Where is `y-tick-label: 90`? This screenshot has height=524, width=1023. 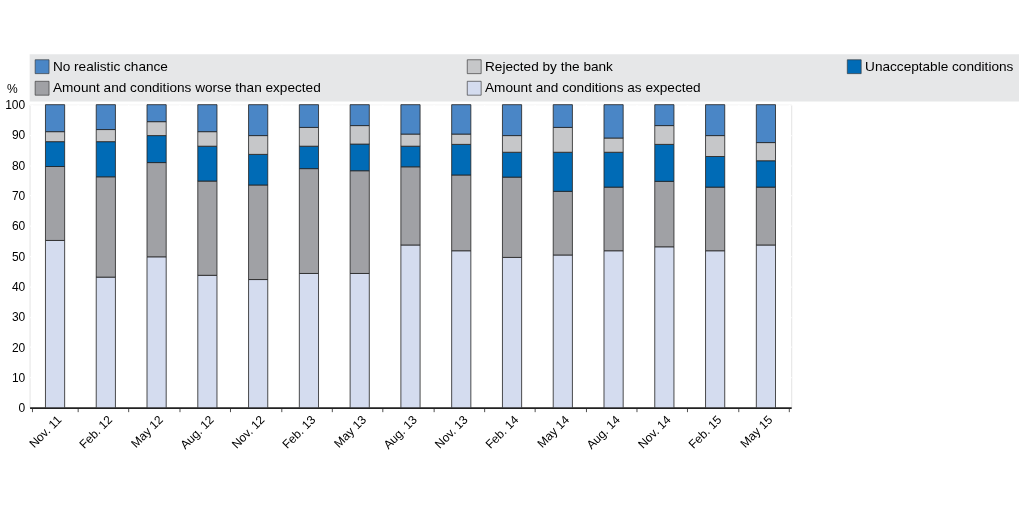 y-tick-label: 90 is located at coordinates (18, 135).